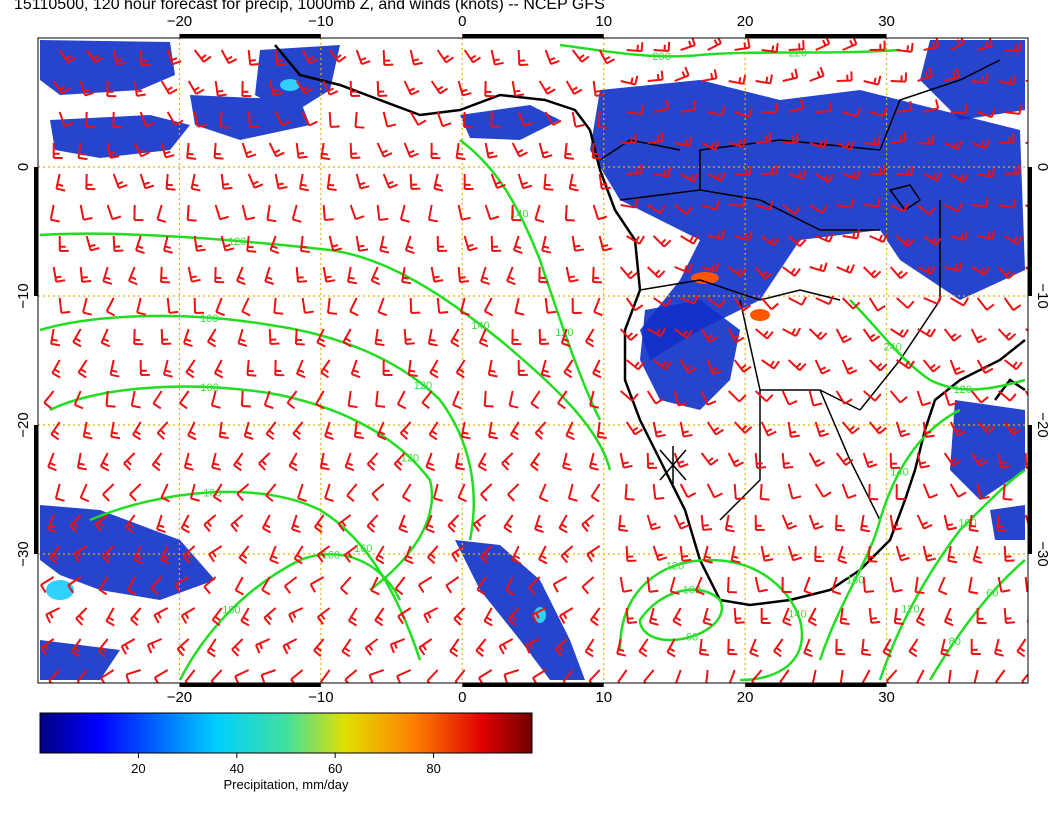 Image resolution: width=1056 pixels, height=816 pixels. I want to click on contour-label: 140, so click(899, 473).